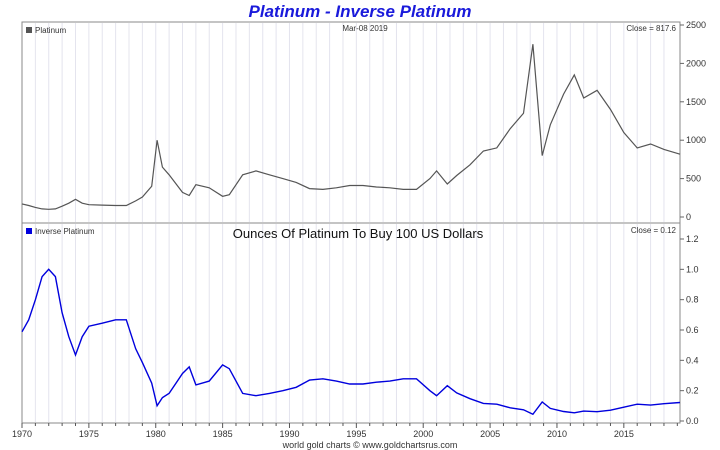 This screenshot has width=720, height=450. I want to click on date-label: Mar-08 2019, so click(365, 28).